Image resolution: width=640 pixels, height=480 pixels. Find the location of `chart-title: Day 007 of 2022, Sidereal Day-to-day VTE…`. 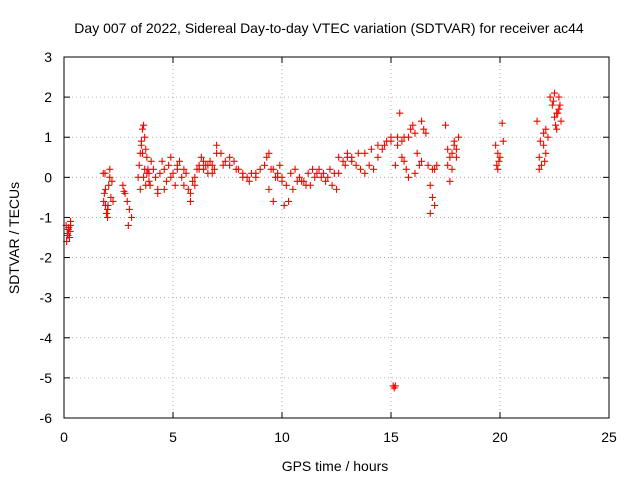

chart-title: Day 007 of 2022, Sidereal Day-to-day VTE… is located at coordinates (329, 28).